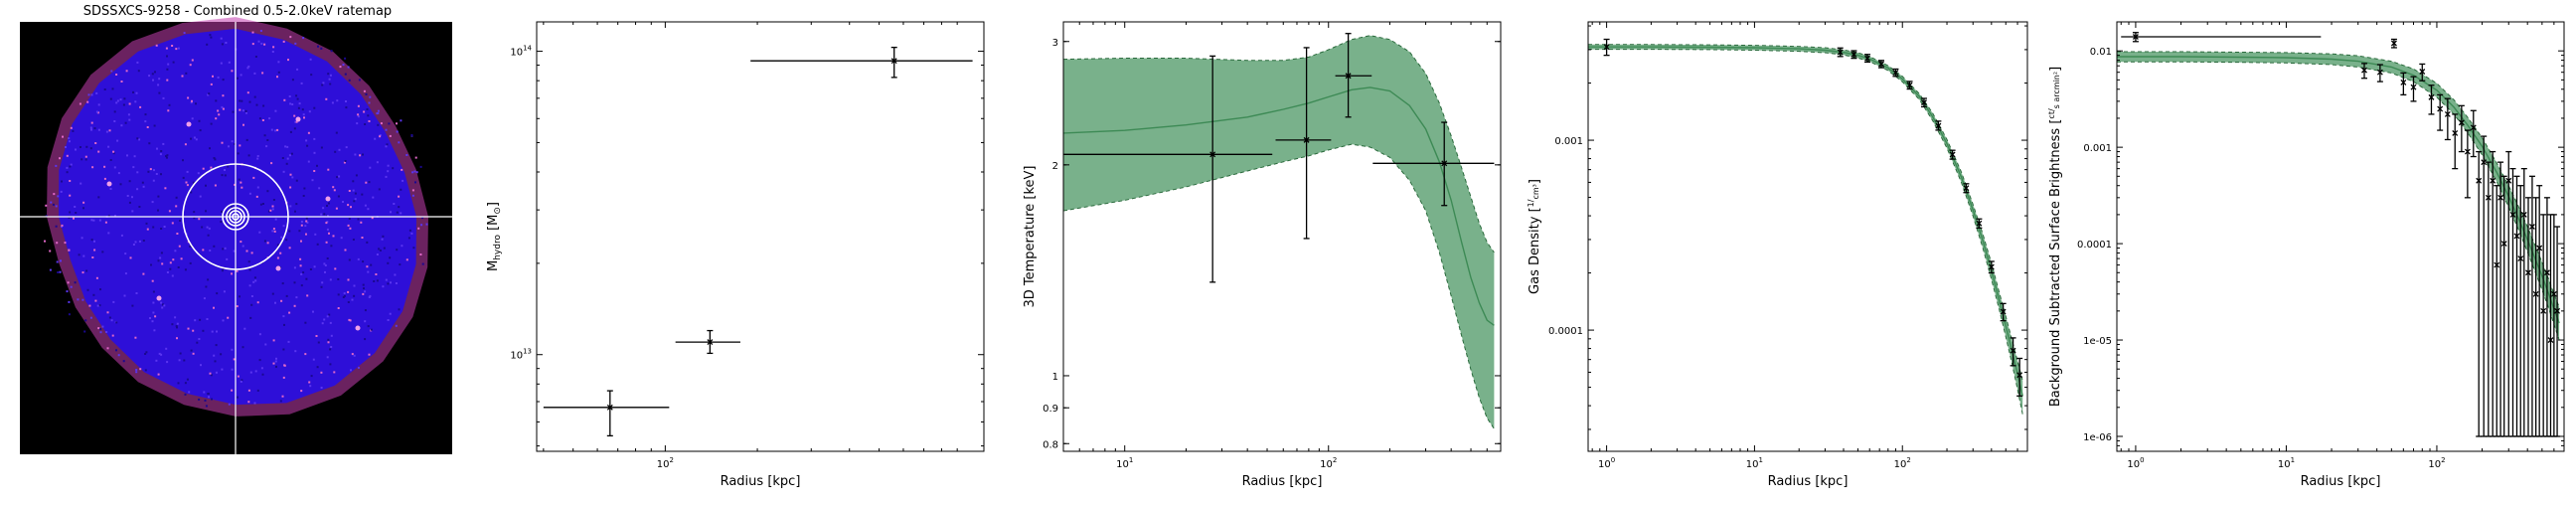  Describe the element at coordinates (328, 199) in the screenshot. I see `point-source` at that location.